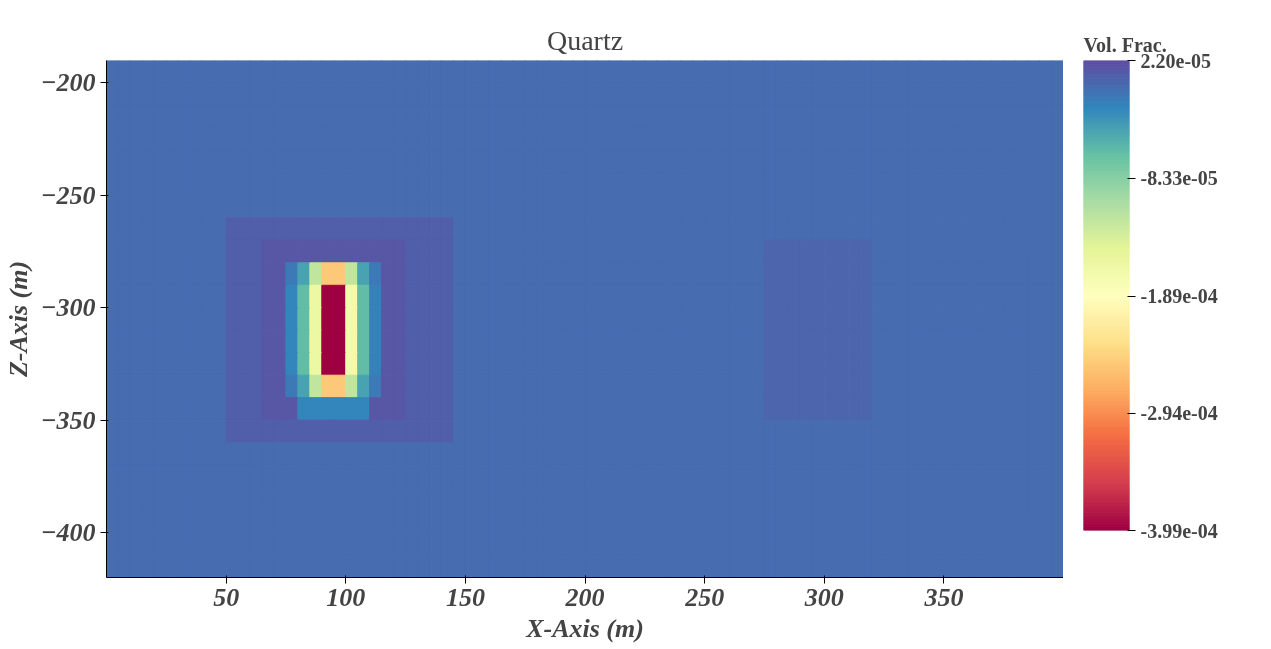 Image resolution: width=1271 pixels, height=649 pixels. I want to click on x-tick-label: 200, so click(584, 597).